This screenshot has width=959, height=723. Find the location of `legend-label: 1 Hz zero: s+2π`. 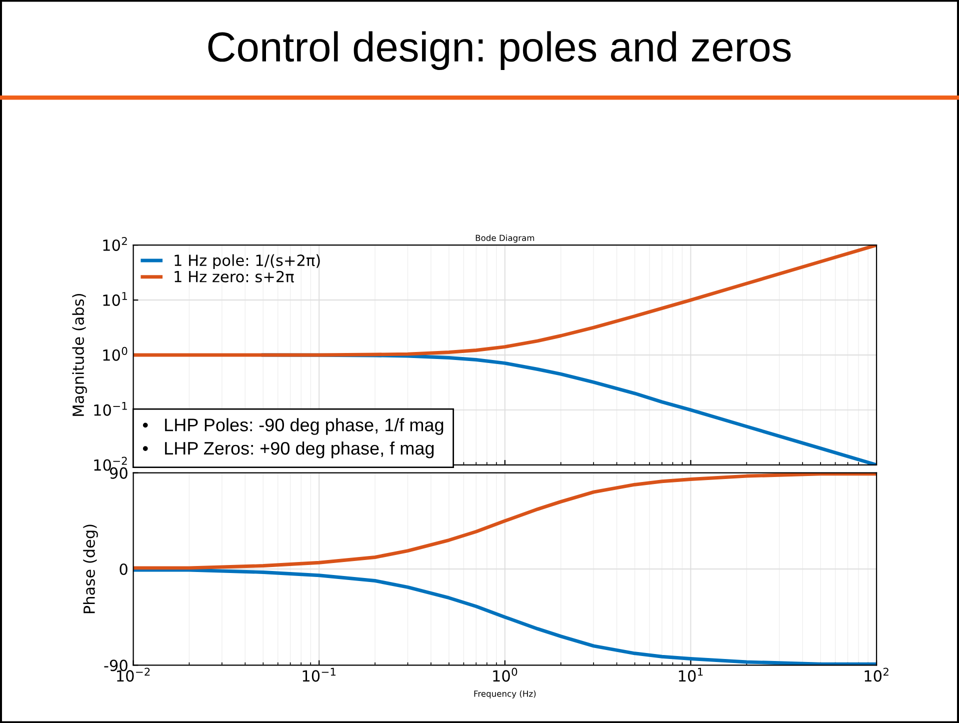

legend-label: 1 Hz zero: s+2π is located at coordinates (234, 276).